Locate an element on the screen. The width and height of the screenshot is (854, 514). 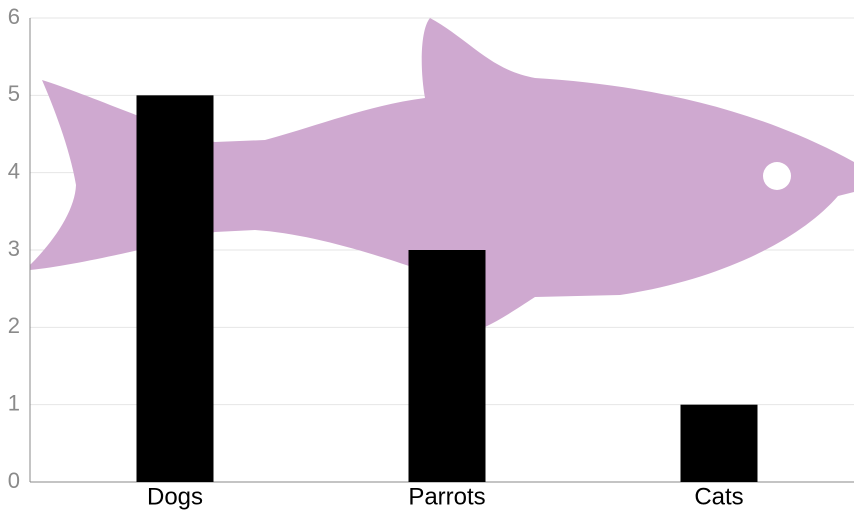
x-tick-label: Dogs is located at coordinates (175, 496).